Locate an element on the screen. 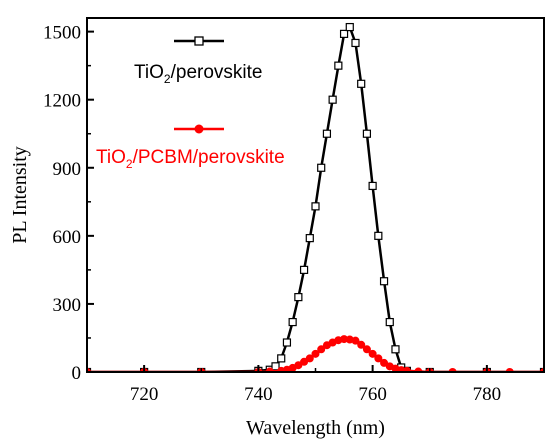 This screenshot has height=445, width=550. legend-label-tio2-pcbm-perovskite: TiO2/PCBM/perovskite is located at coordinates (190, 159).